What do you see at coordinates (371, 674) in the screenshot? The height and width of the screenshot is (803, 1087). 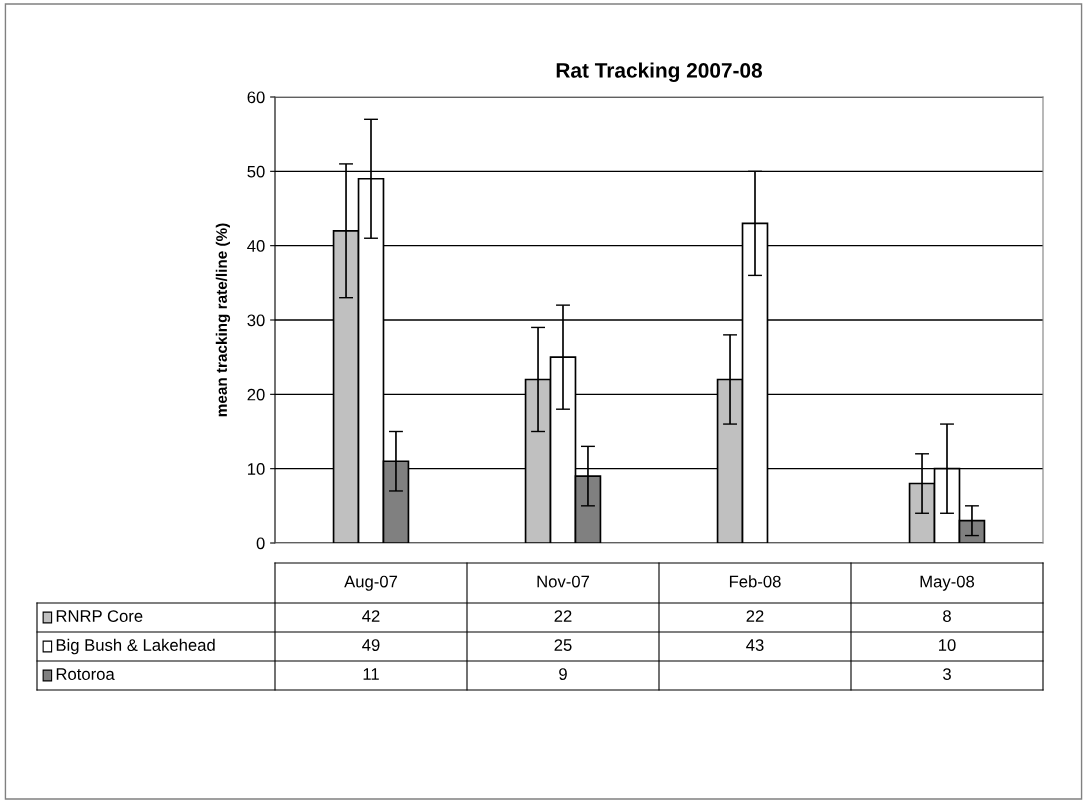 I see `data-label: 11` at bounding box center [371, 674].